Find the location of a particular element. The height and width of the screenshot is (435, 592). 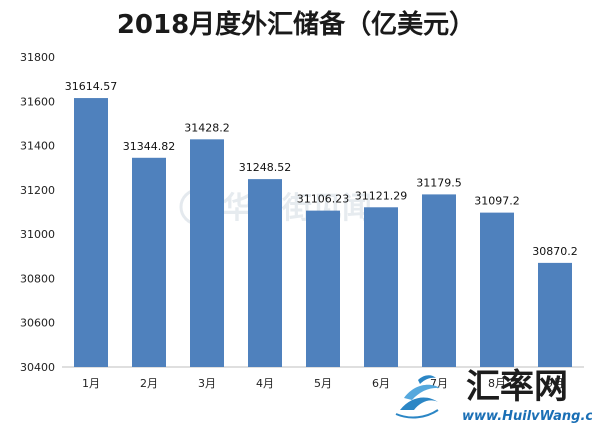

x-axis: 1月 2月 3月 4月 5月 6月 7月 8月 9月 is located at coordinates (323, 383).